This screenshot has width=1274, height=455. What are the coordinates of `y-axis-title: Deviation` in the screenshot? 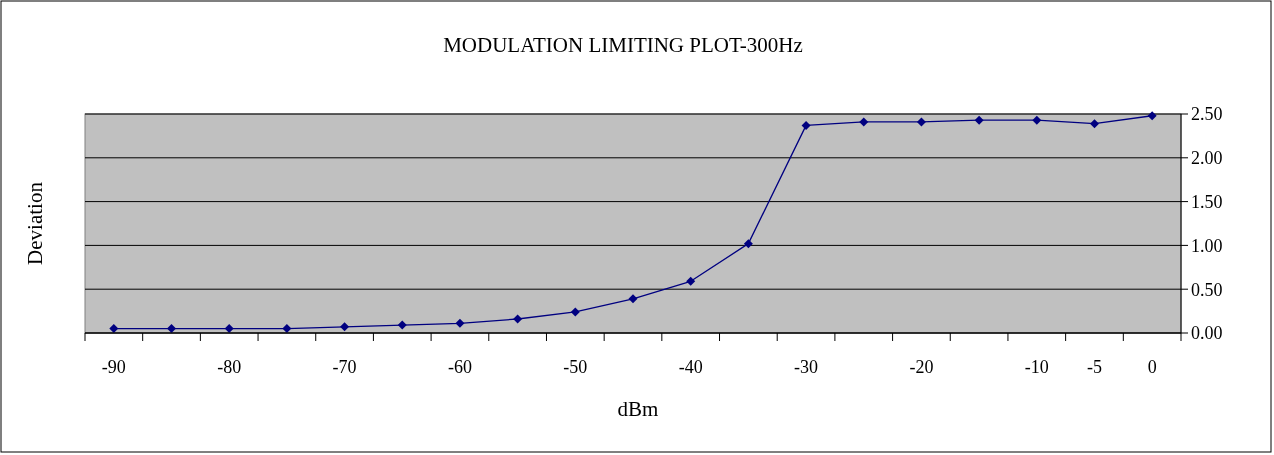 It's located at (35, 223).